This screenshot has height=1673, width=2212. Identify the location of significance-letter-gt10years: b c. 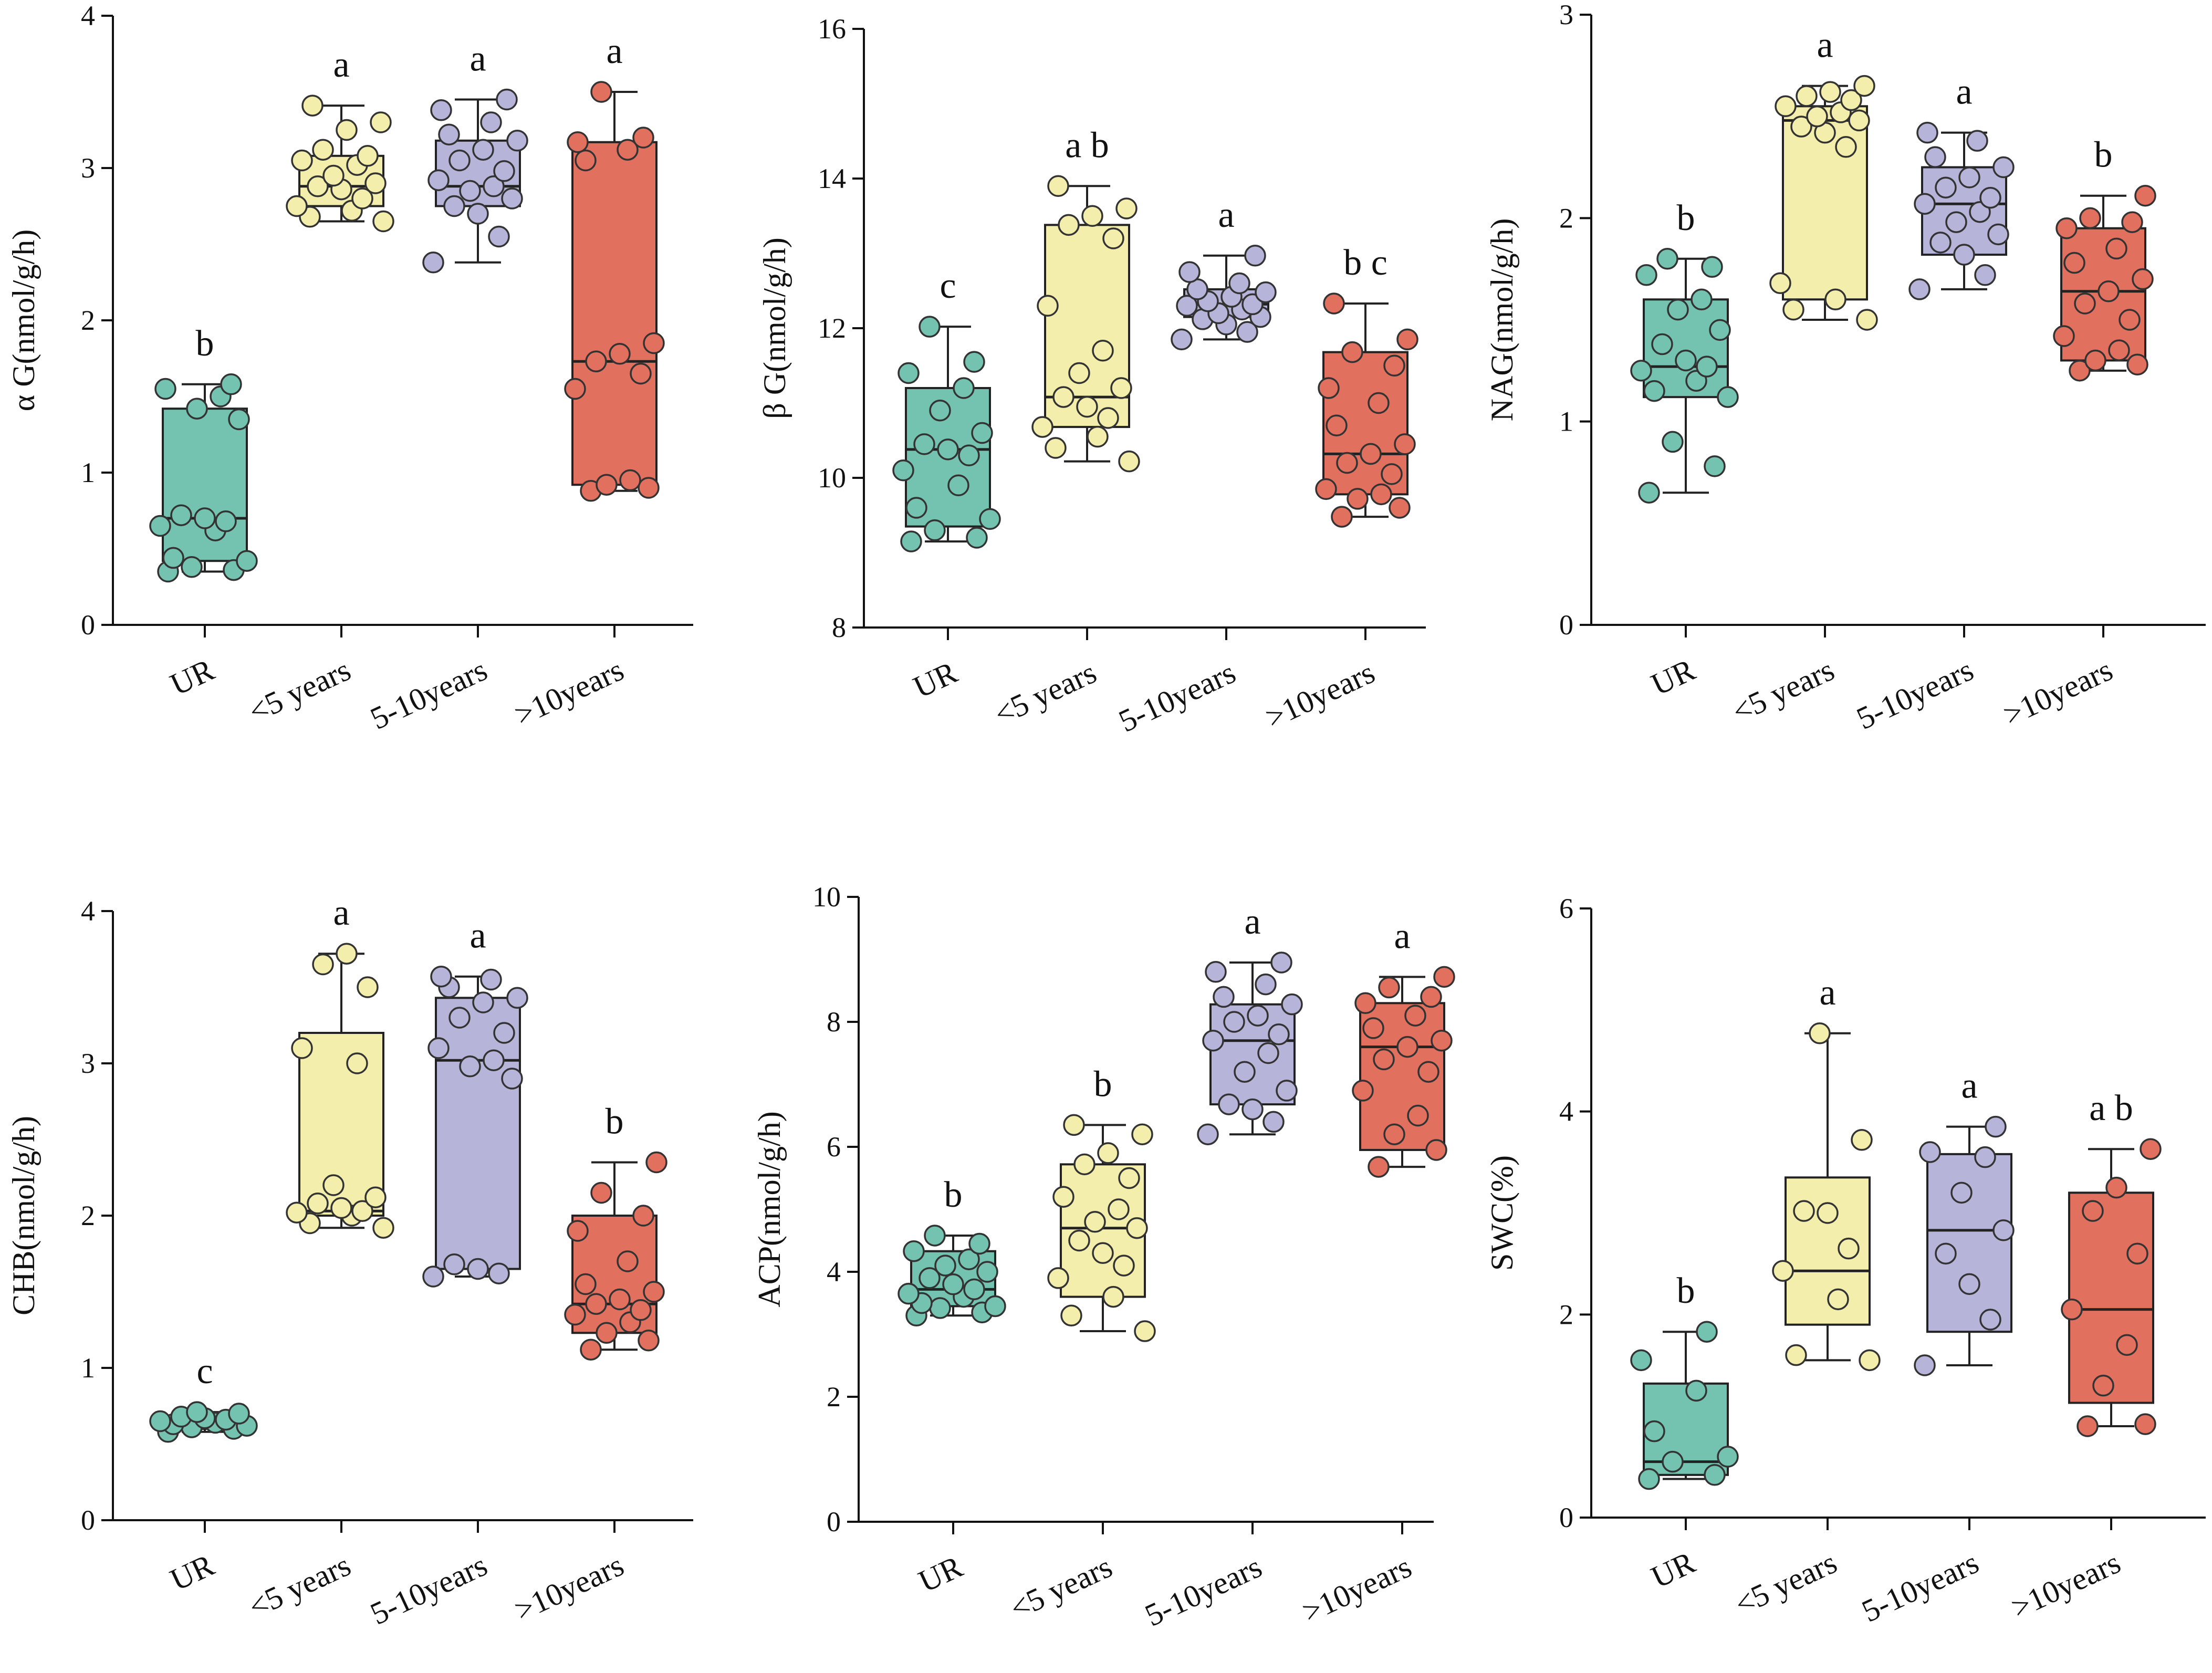
(1365, 263).